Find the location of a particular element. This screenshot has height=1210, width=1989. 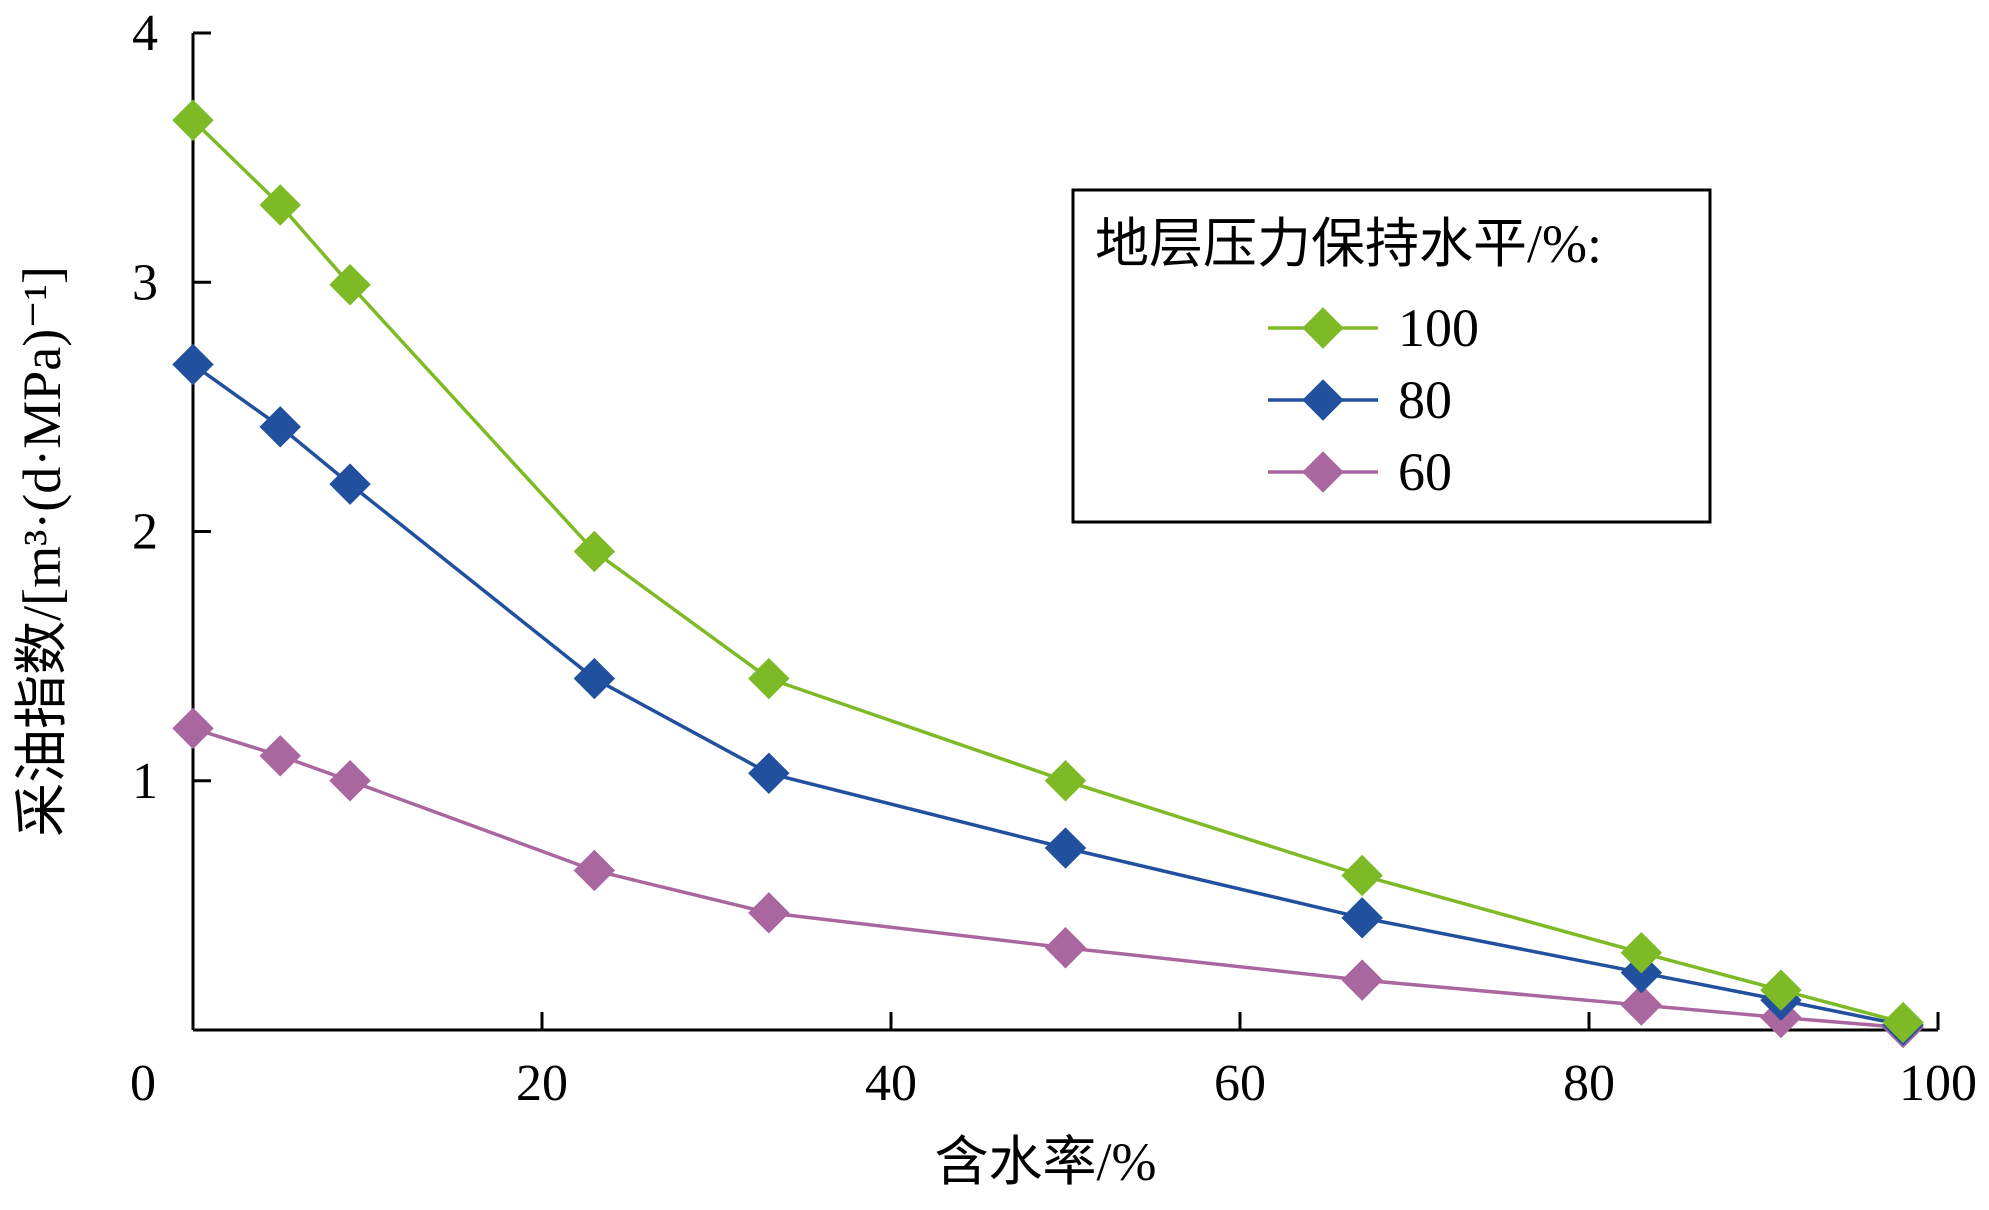

x-tick-label: 0 is located at coordinates (143, 1083).